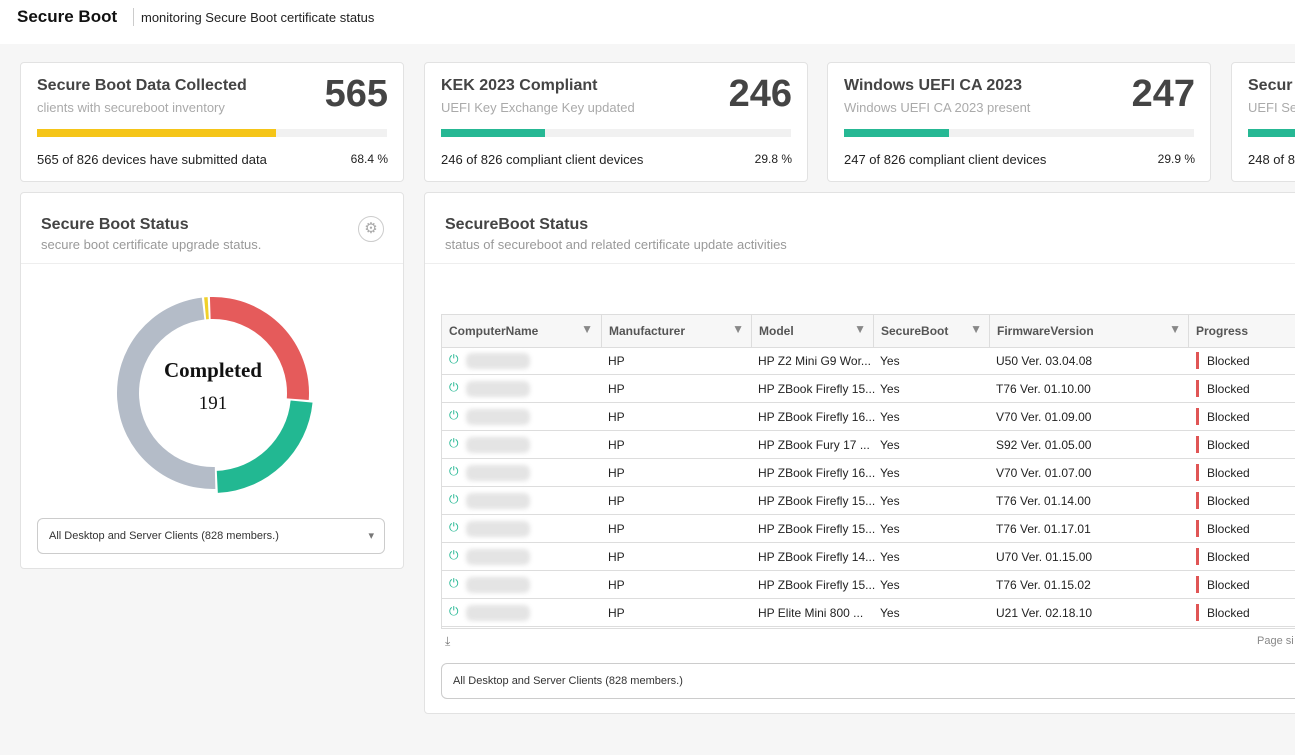 Image resolution: width=1295 pixels, height=755 pixels. What do you see at coordinates (1045, 331) in the screenshot?
I see `column-title: FirmwareVersion` at bounding box center [1045, 331].